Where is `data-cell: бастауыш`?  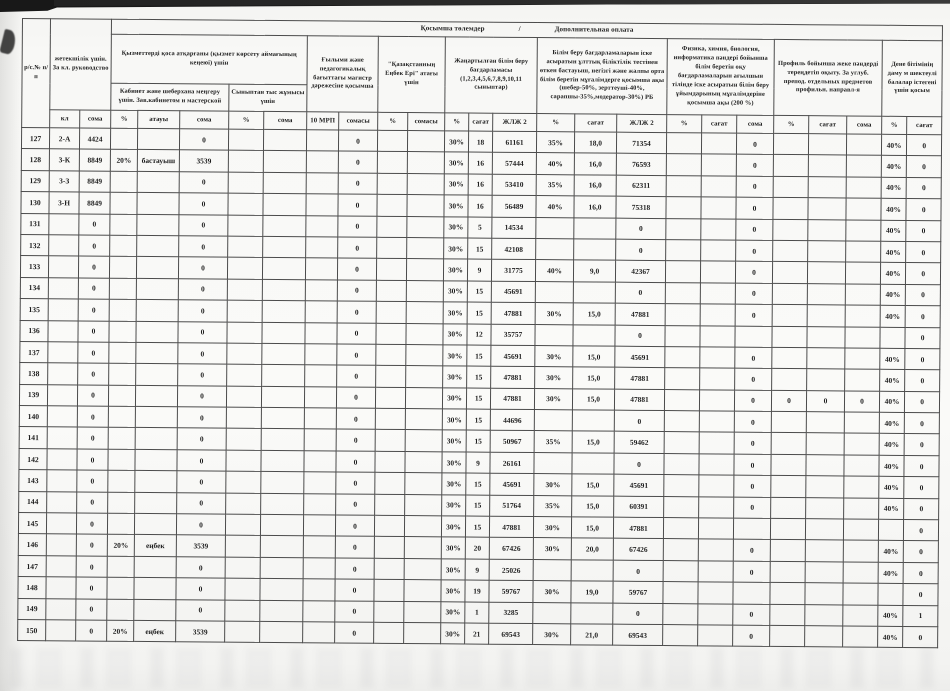 data-cell: бастауыш is located at coordinates (158, 160).